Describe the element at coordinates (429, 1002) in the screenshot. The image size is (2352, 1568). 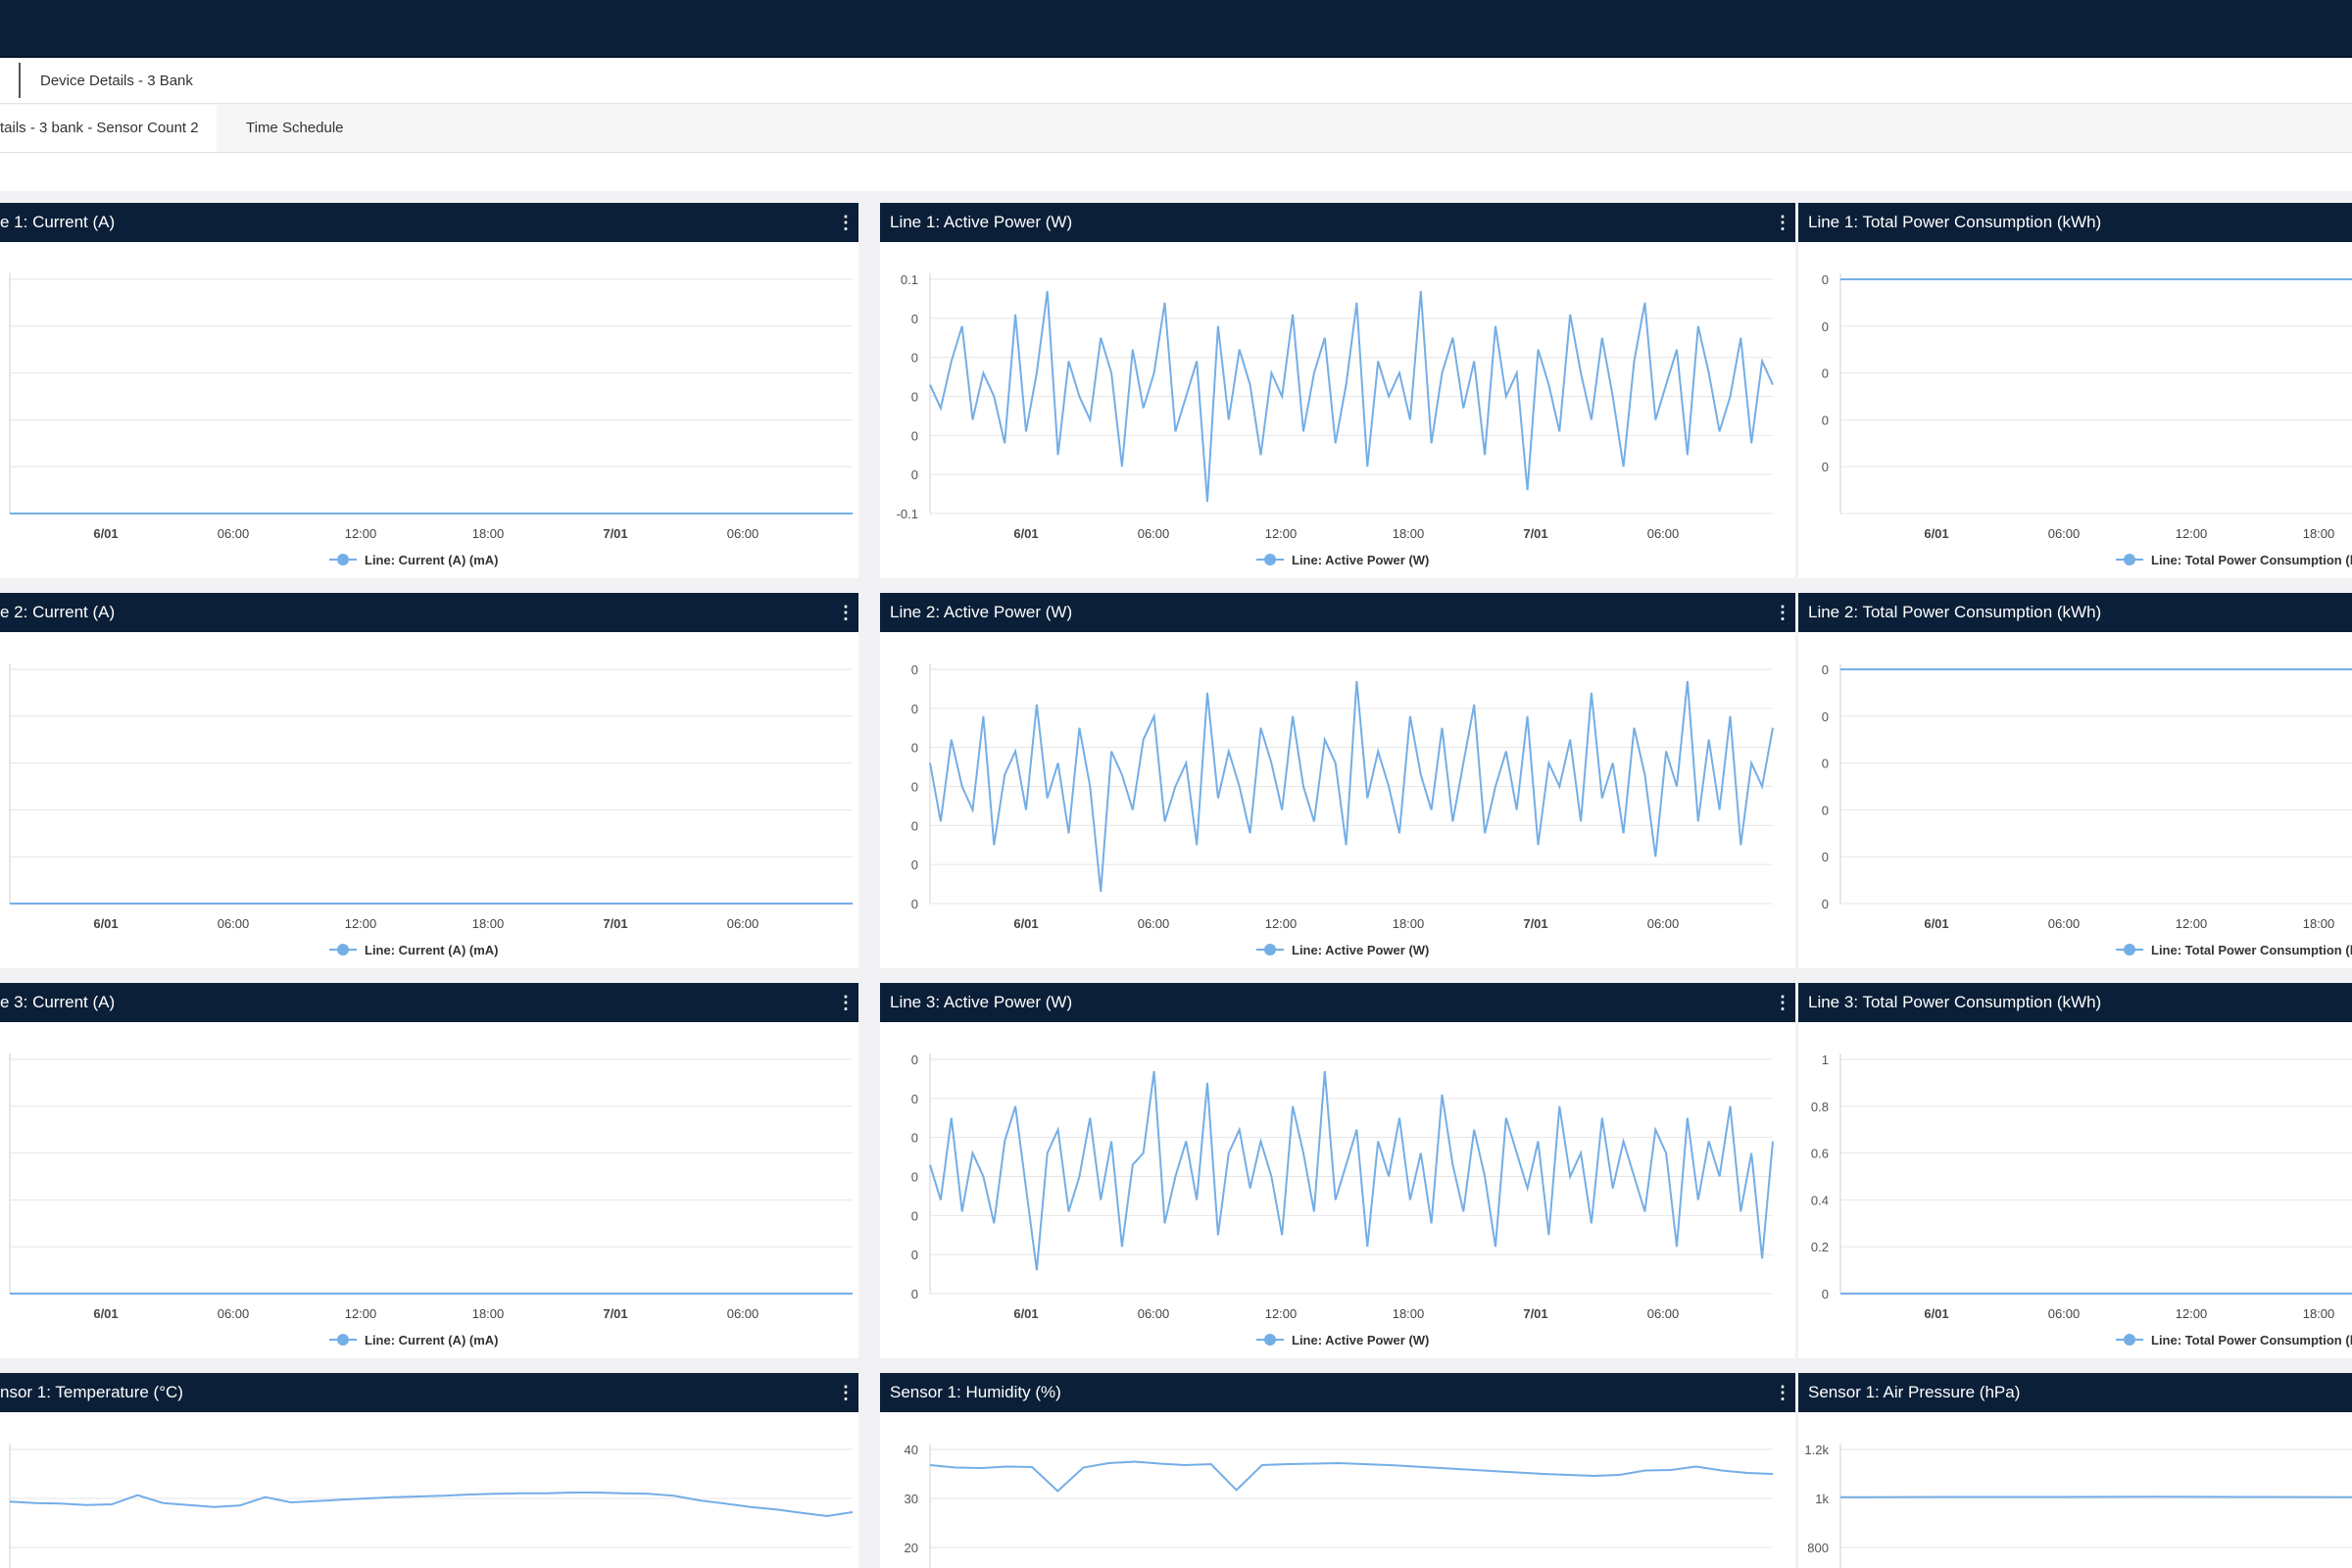
I see `panel-header: e 3: Current (A) ⋮` at that location.